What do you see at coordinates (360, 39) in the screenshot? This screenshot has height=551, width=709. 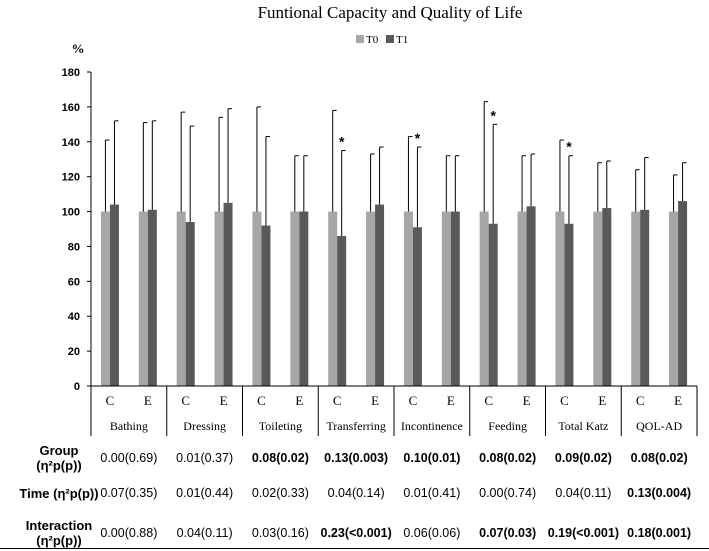 I see `legend-swatch-t0` at bounding box center [360, 39].